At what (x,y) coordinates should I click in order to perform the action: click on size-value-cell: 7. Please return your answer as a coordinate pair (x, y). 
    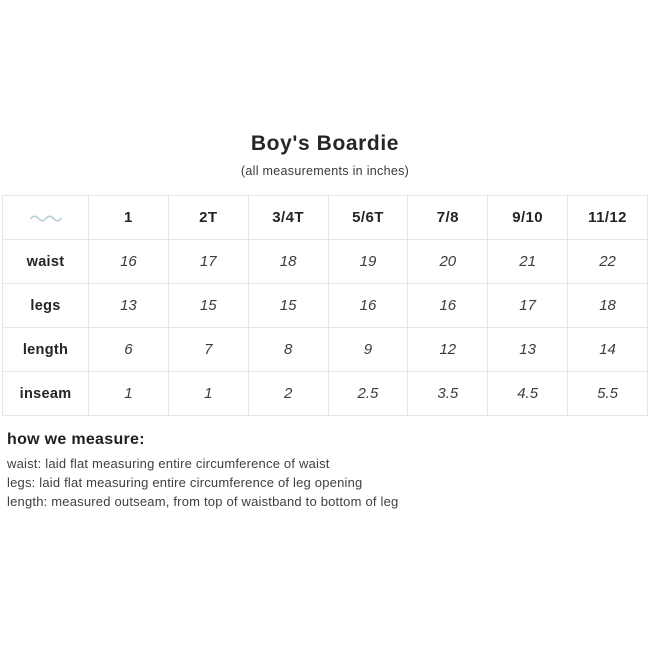
    Looking at the image, I should click on (208, 349).